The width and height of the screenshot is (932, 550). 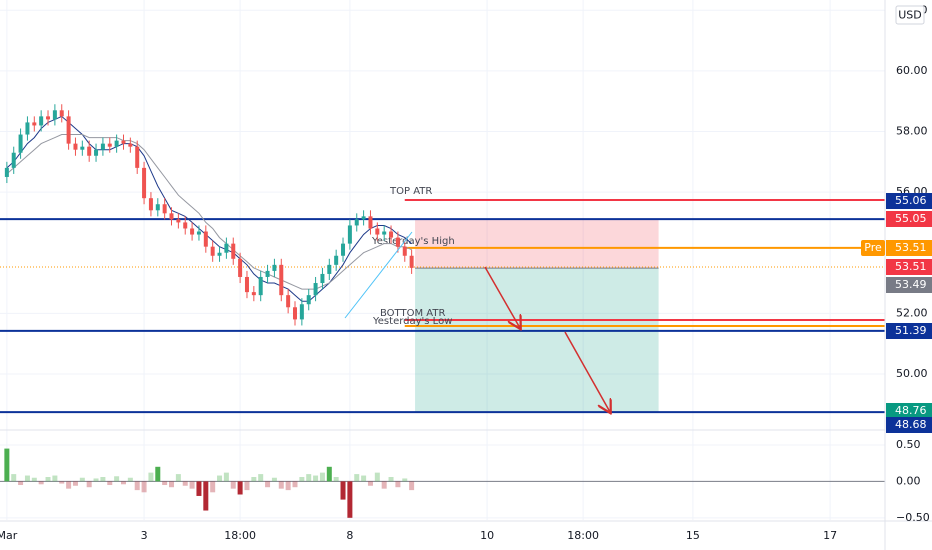 I want to click on stop-zone, so click(x=537, y=244).